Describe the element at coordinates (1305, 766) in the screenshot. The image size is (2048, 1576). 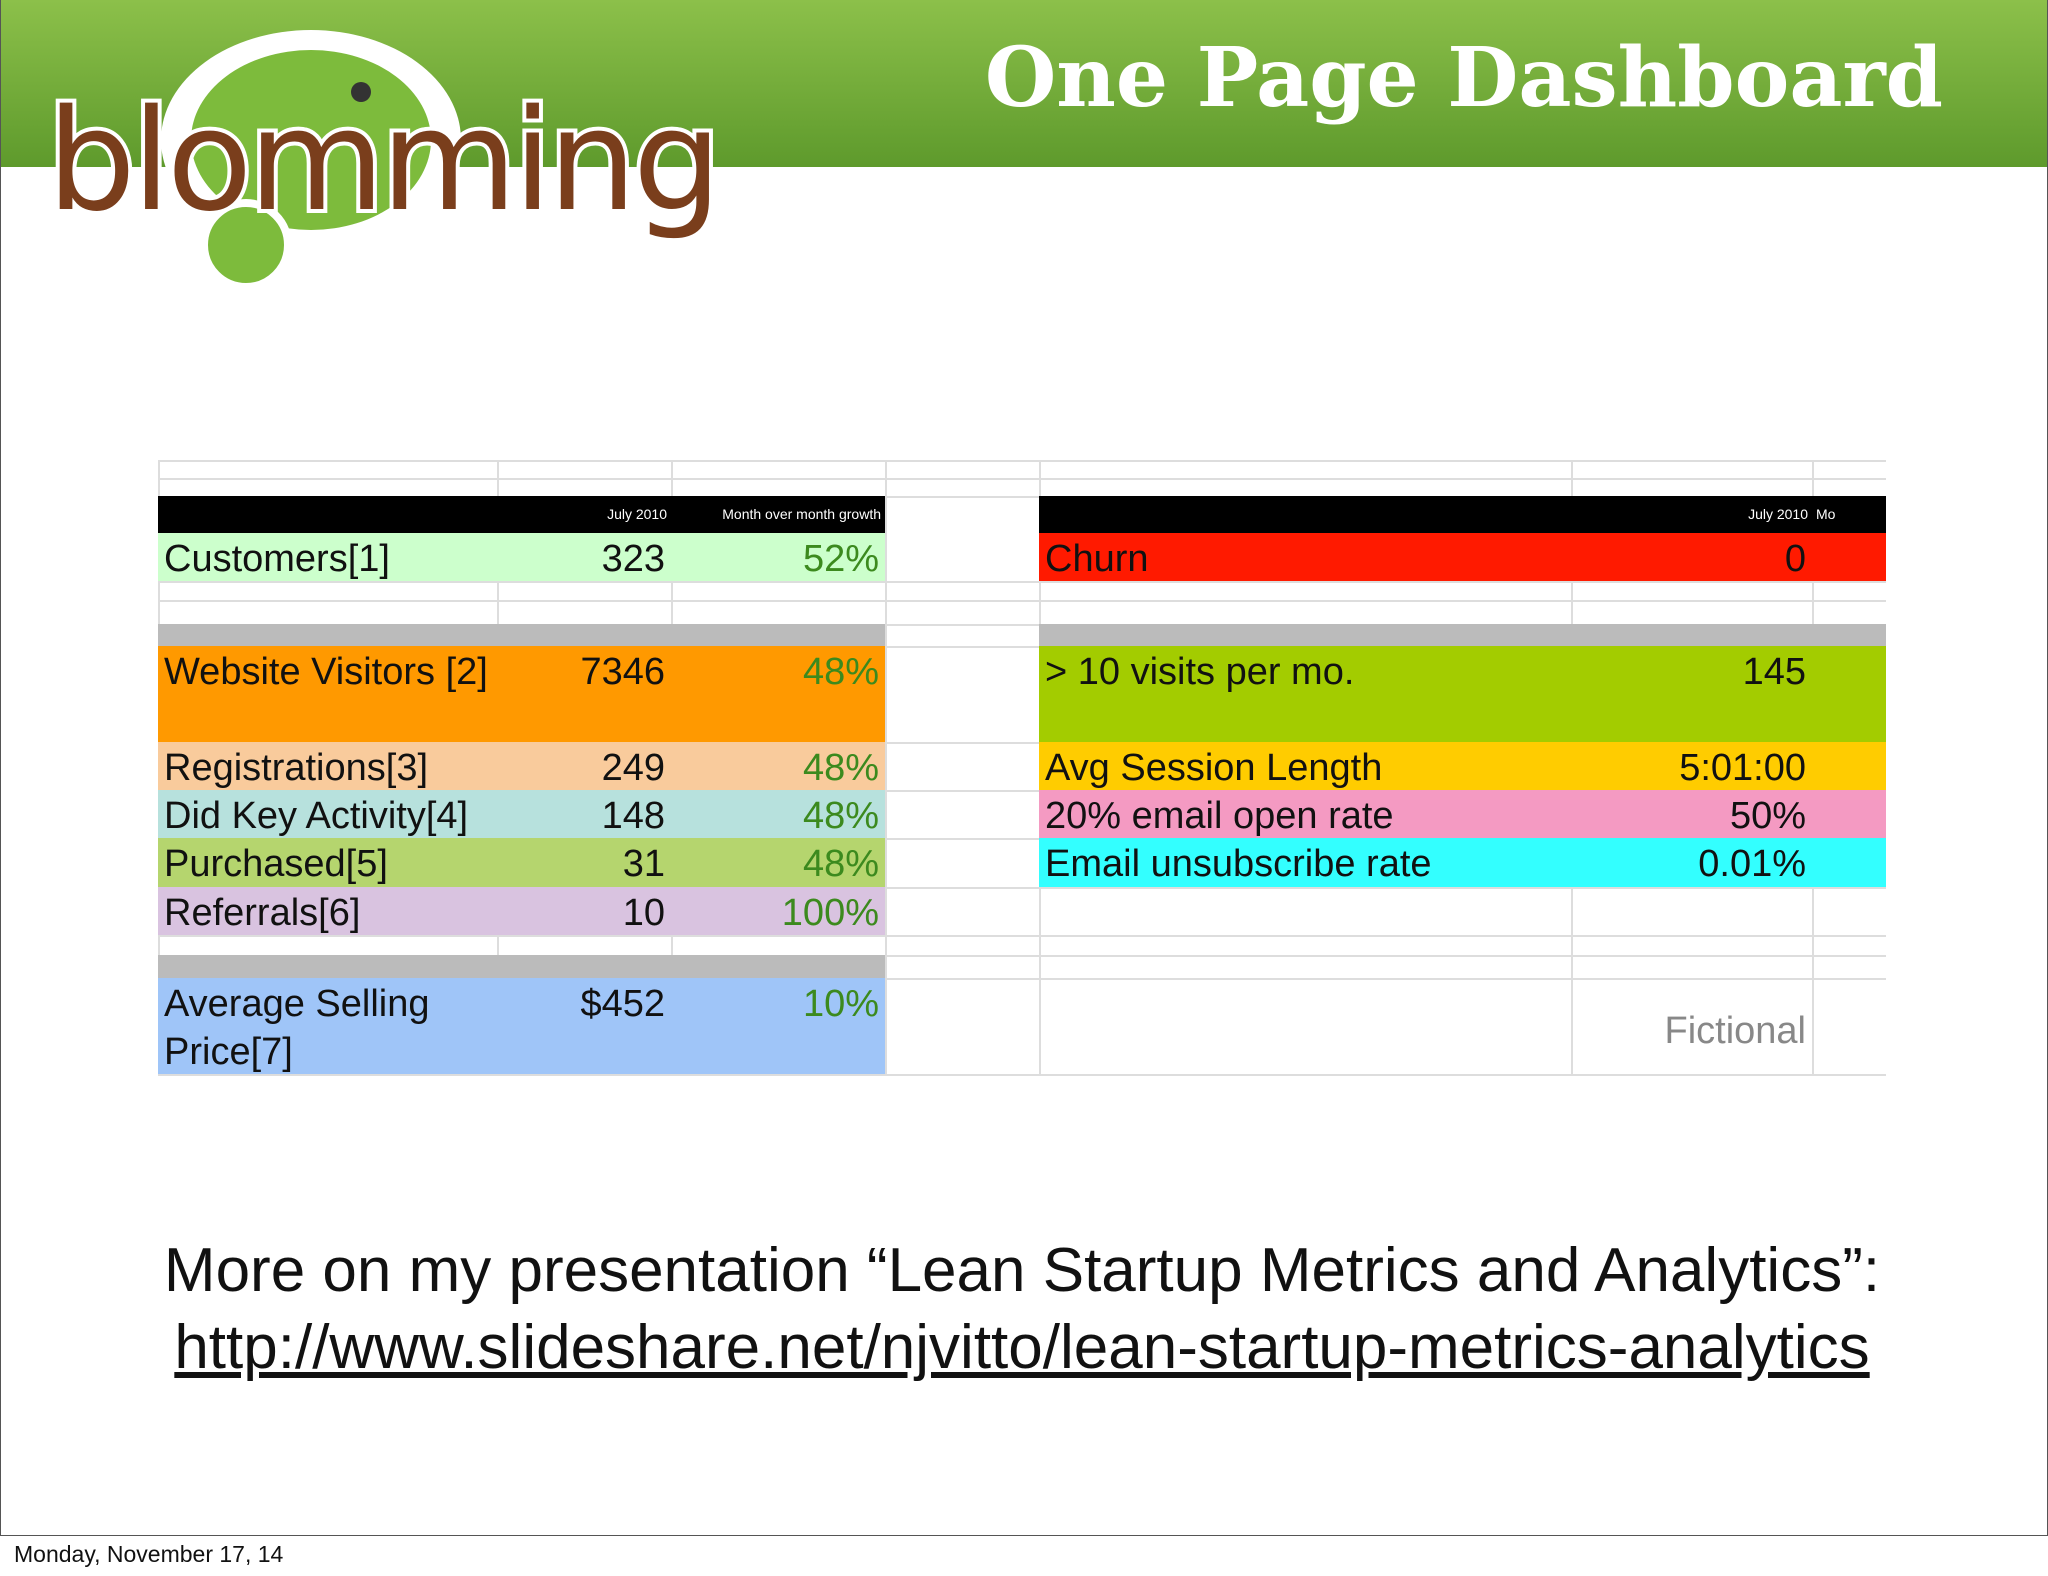
I see `row-label: Avg Session Length` at that location.